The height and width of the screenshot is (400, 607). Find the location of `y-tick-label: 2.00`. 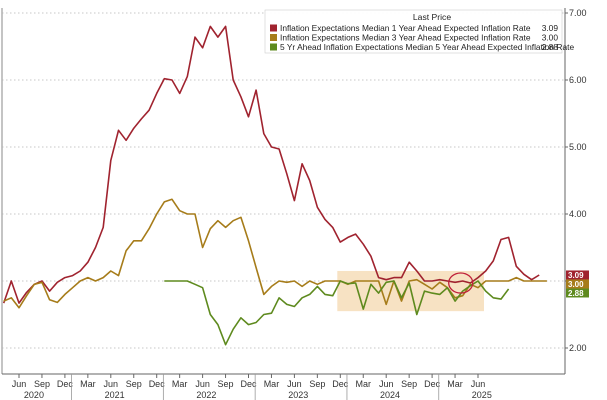

y-tick-label: 2.00 is located at coordinates (578, 348).